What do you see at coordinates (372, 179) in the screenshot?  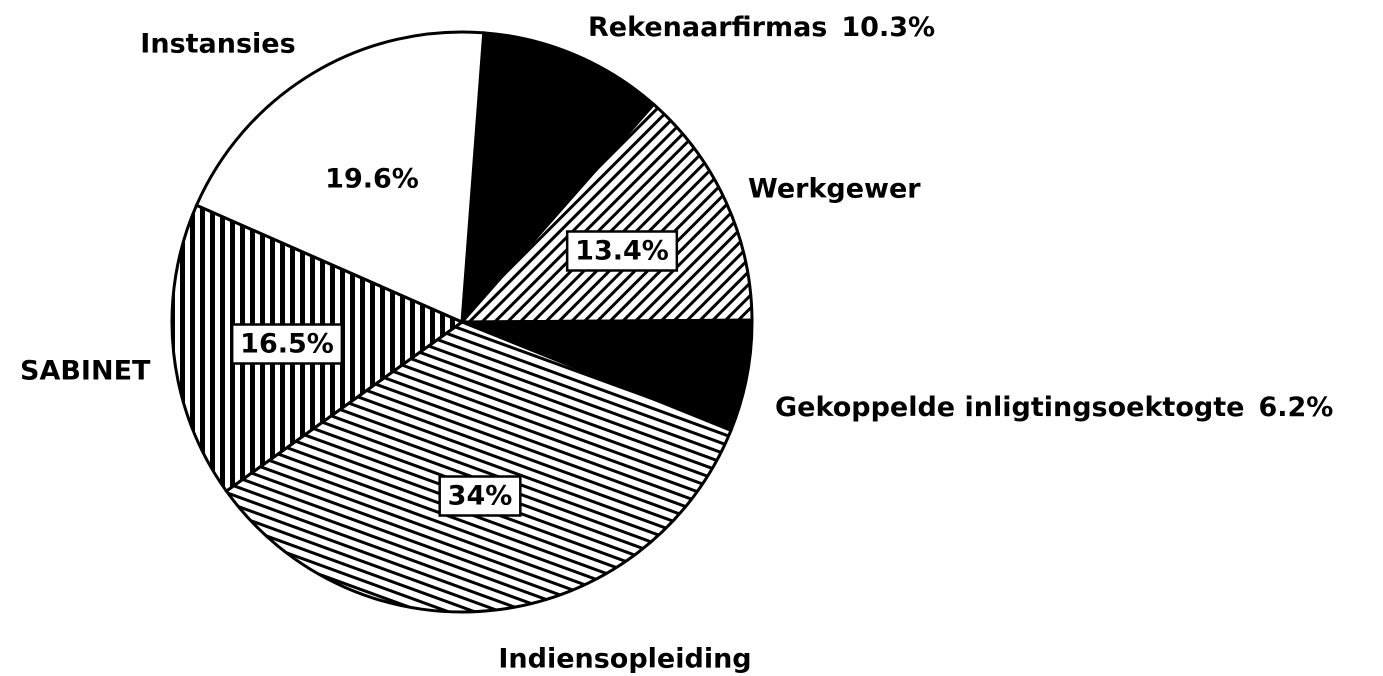 I see `value-label: 19.6%` at bounding box center [372, 179].